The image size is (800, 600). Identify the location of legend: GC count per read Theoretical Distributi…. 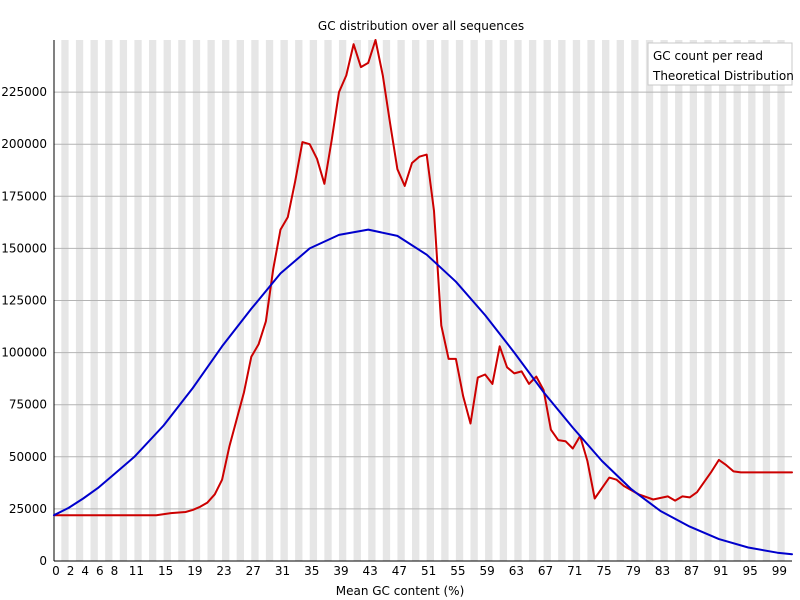
(720, 64).